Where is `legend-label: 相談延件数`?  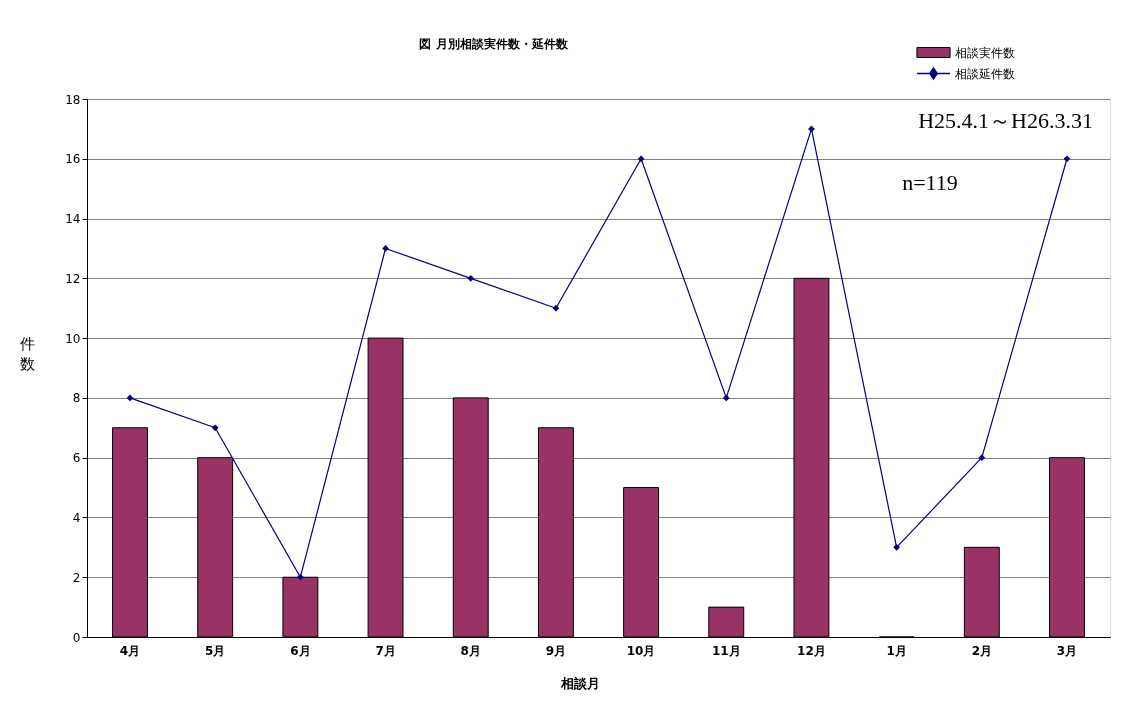
legend-label: 相談延件数 is located at coordinates (985, 73).